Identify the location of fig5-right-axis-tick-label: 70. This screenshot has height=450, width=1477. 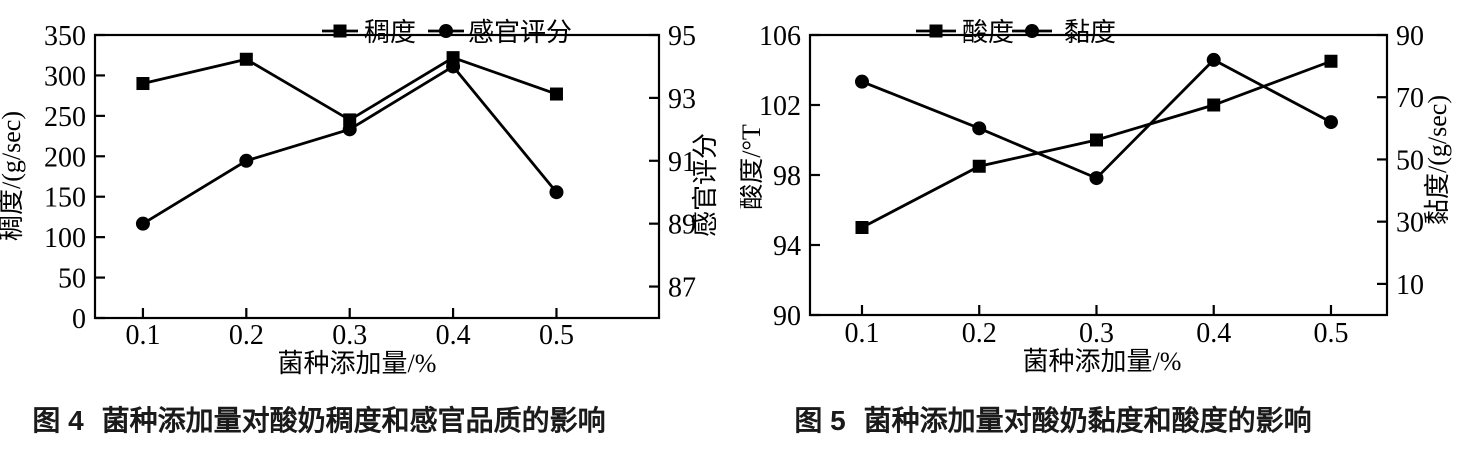
(1410, 98).